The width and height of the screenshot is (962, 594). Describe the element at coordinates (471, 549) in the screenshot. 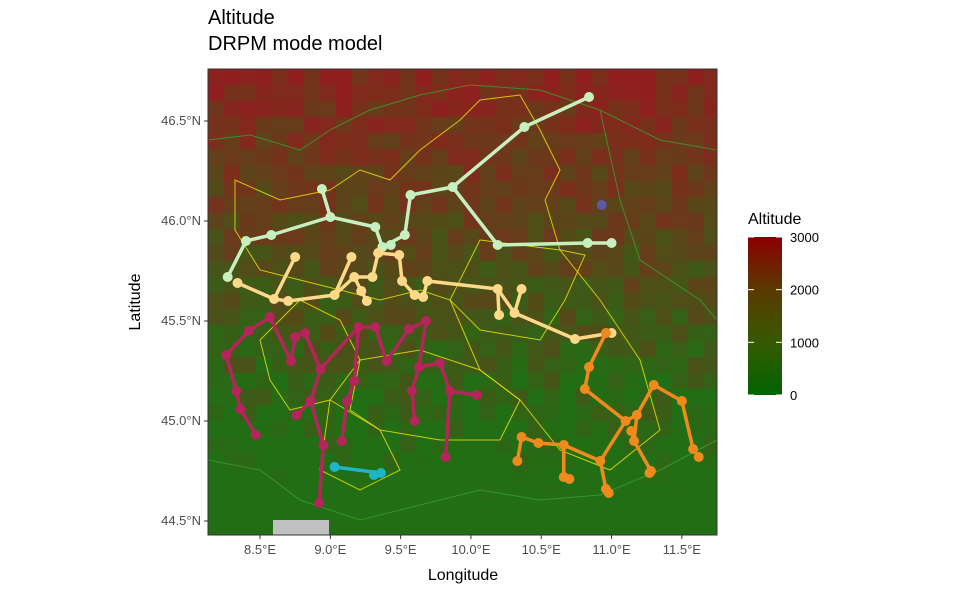

I see `x-tick-label: 10.0°E` at that location.